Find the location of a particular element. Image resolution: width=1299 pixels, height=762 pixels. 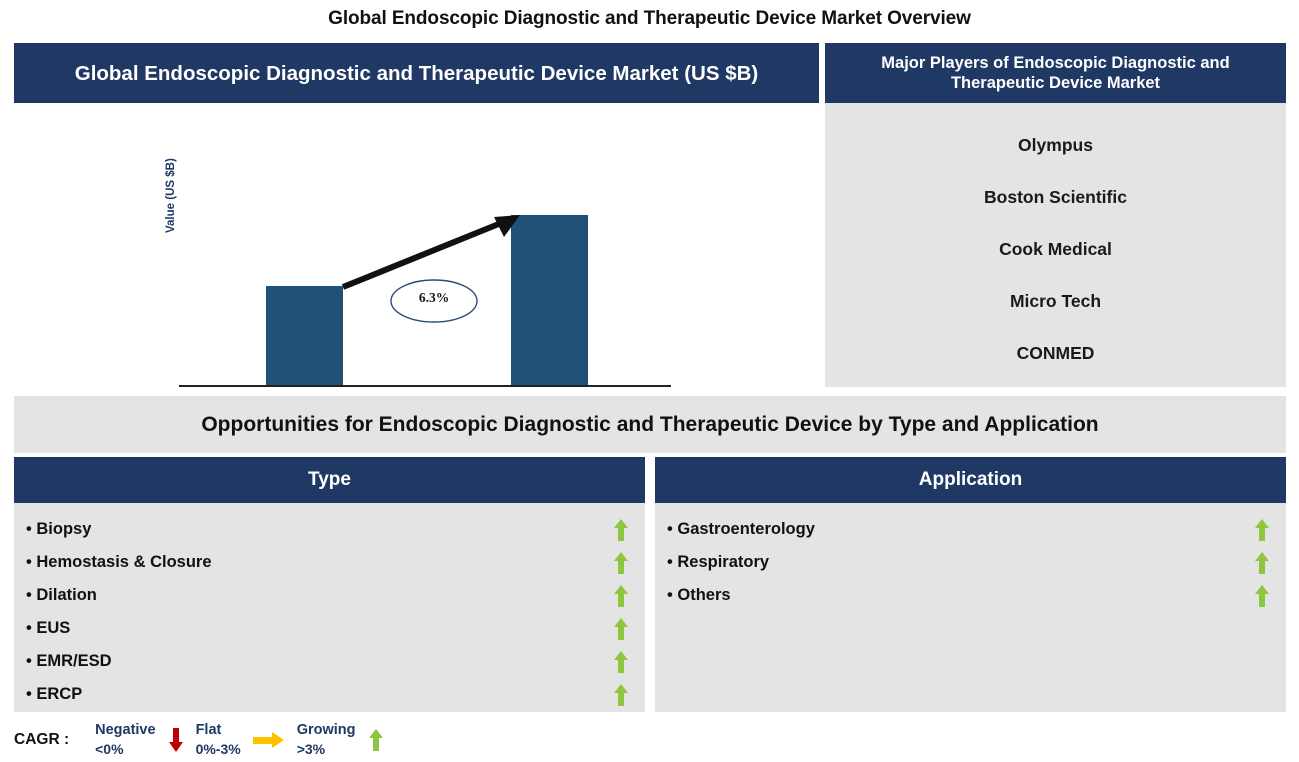

arrow-up-icon-wrapper is located at coordinates (376, 740).